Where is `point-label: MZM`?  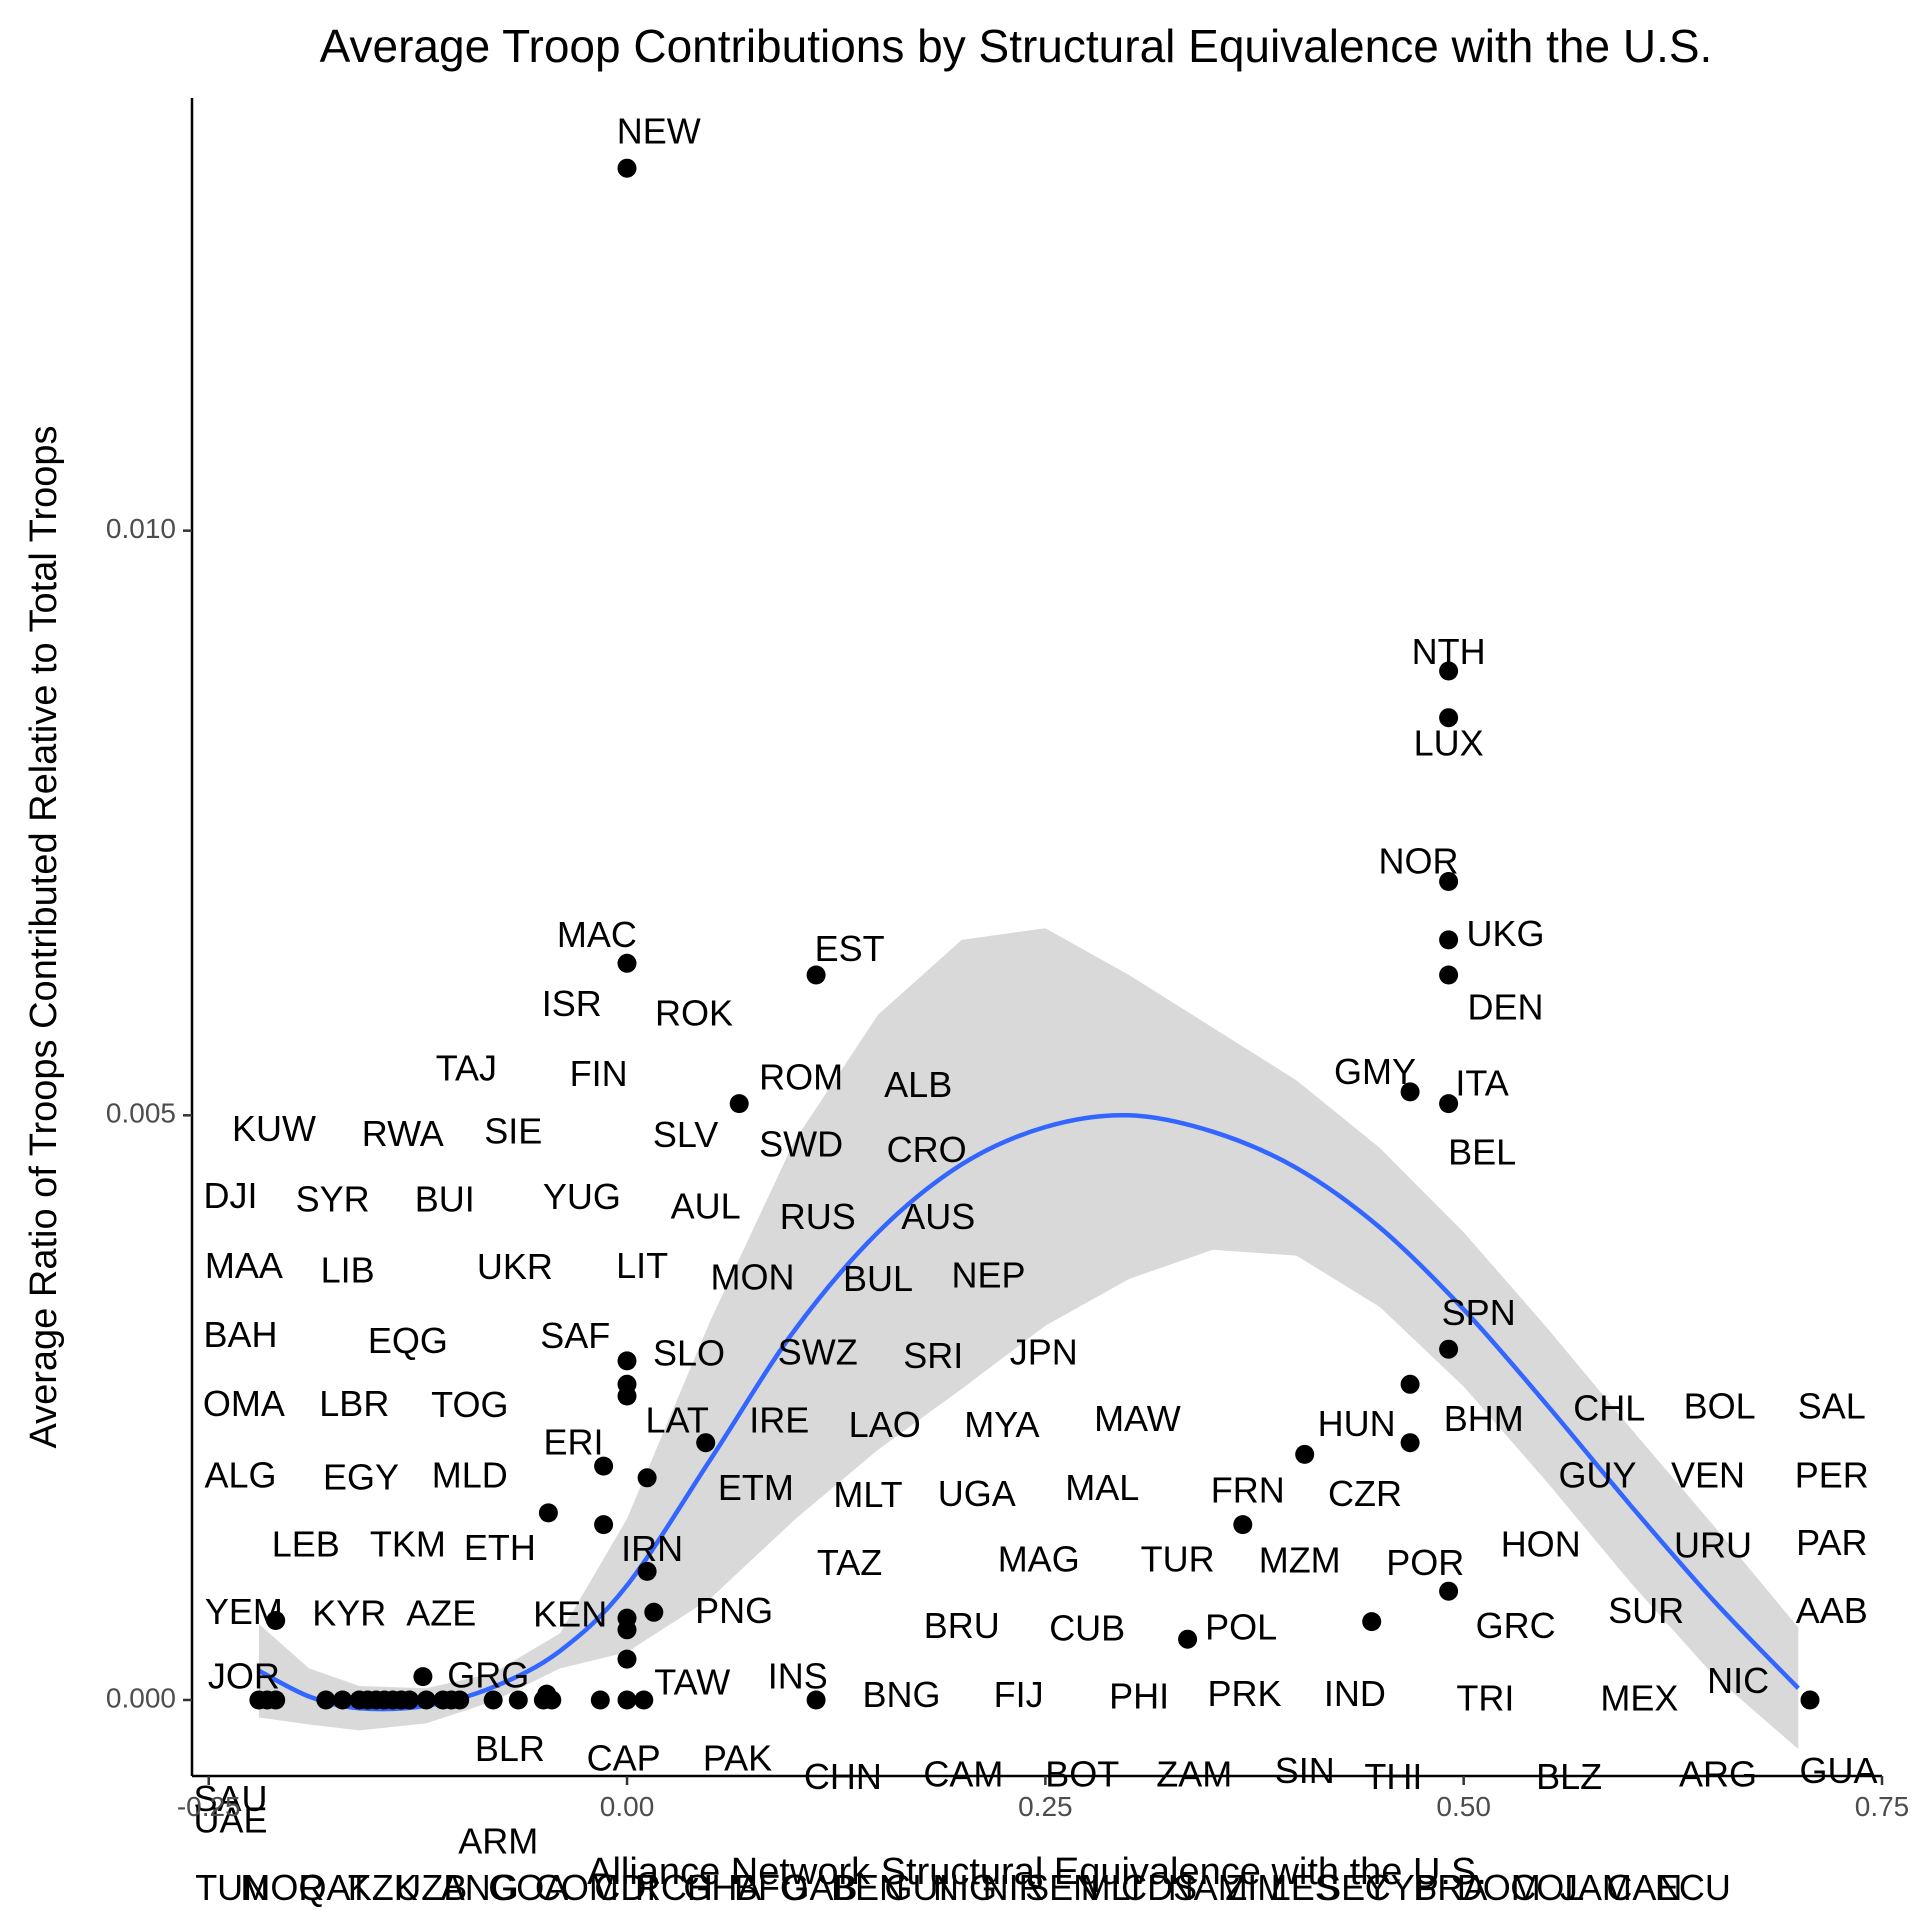 point-label: MZM is located at coordinates (1300, 1560).